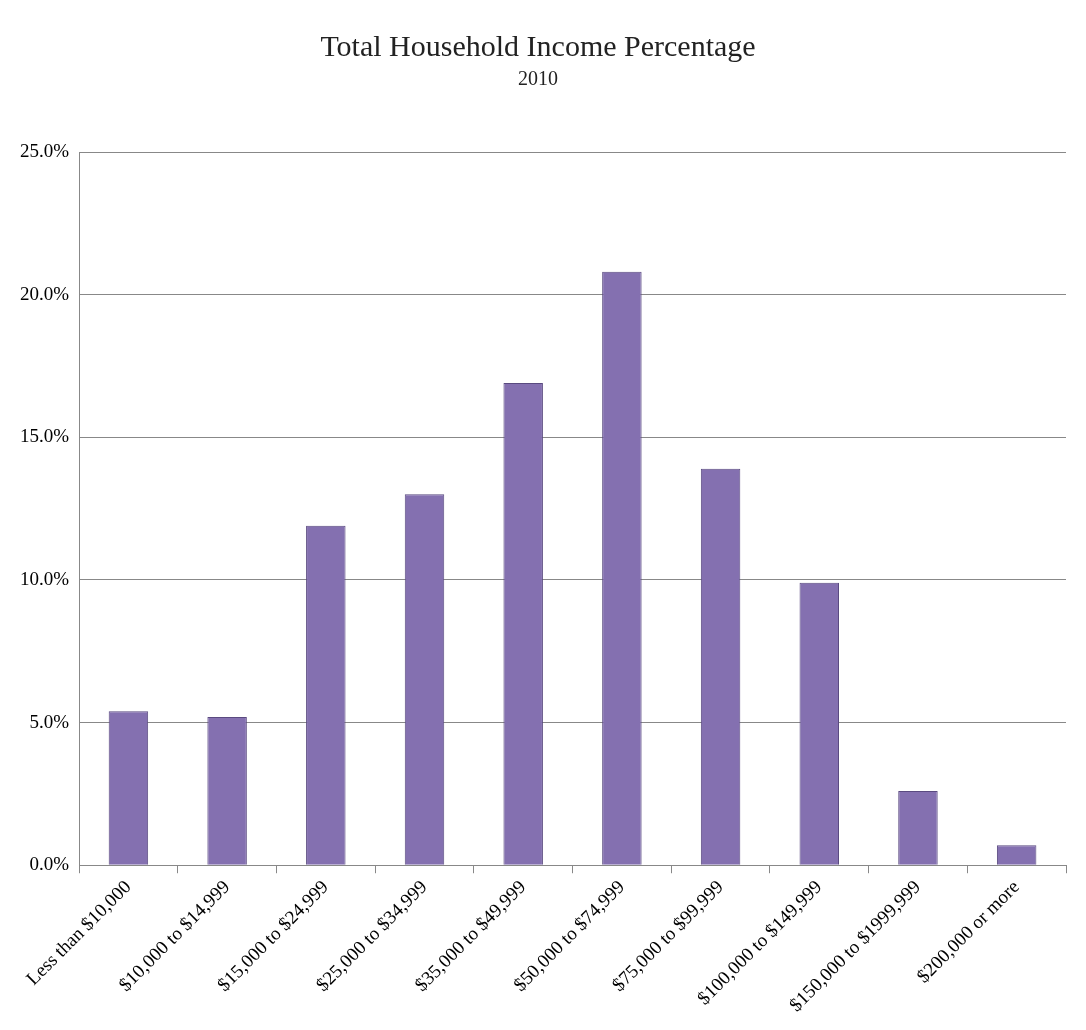  What do you see at coordinates (45, 150) in the screenshot?
I see `y-tick-label: 25.0%` at bounding box center [45, 150].